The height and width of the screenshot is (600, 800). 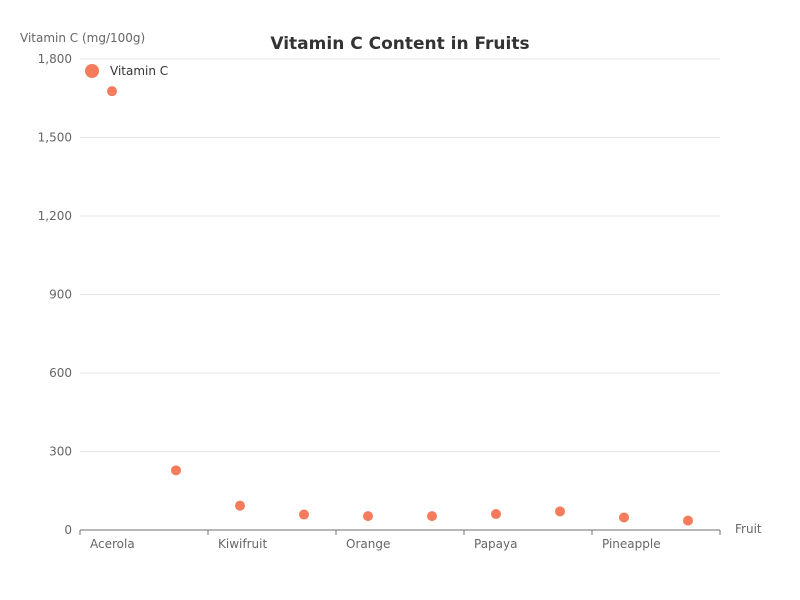 I want to click on x-tick-label: Acerola, so click(x=112, y=544).